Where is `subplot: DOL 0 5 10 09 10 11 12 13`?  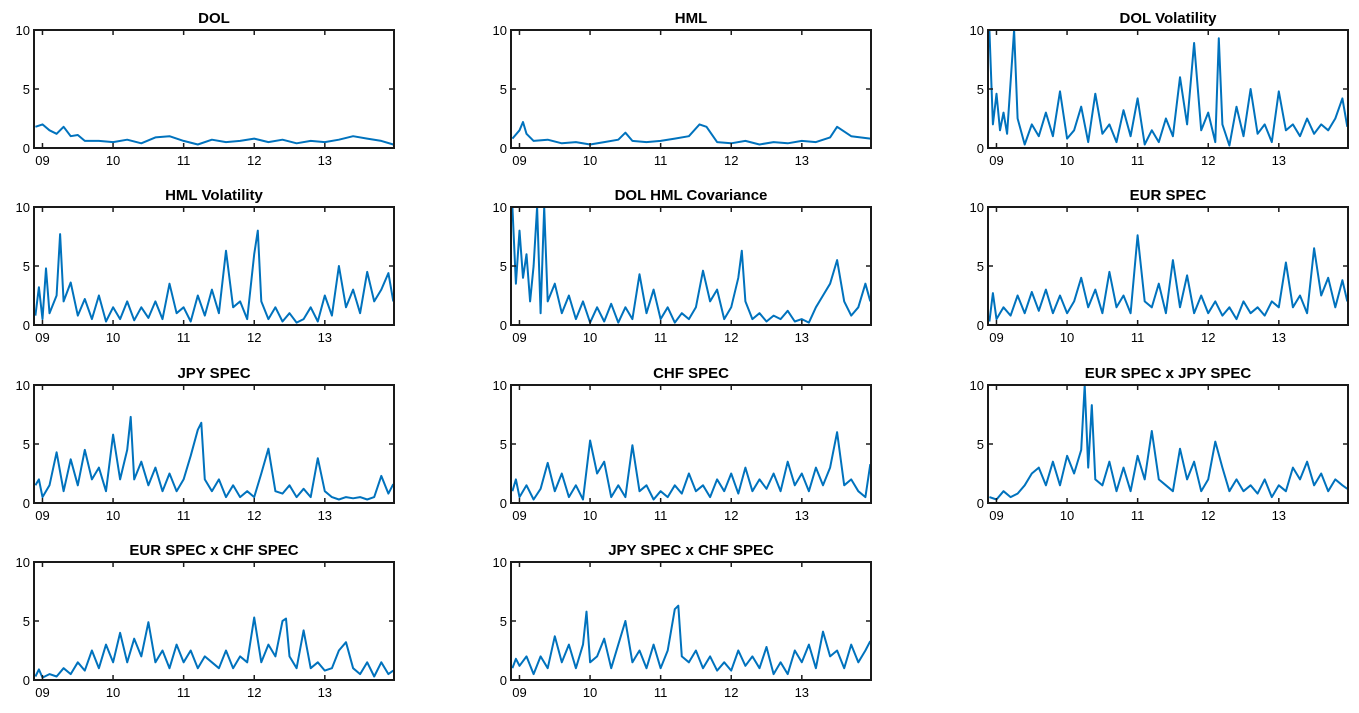
subplot: DOL 0 5 10 09 10 11 12 13 is located at coordinates (205, 89).